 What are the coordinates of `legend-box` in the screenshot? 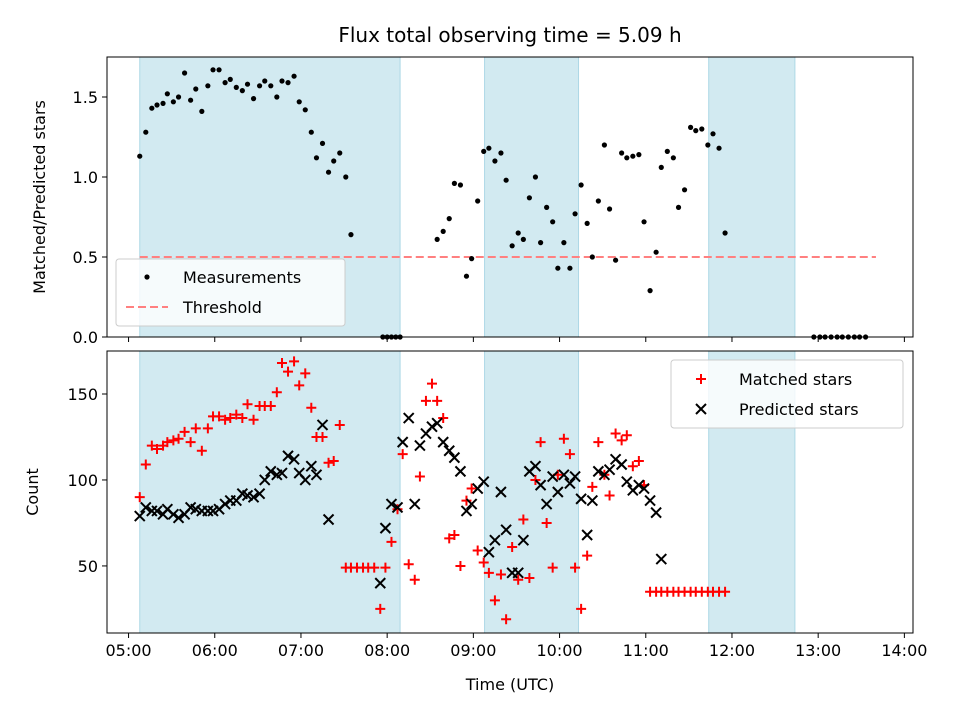 It's located at (230, 292).